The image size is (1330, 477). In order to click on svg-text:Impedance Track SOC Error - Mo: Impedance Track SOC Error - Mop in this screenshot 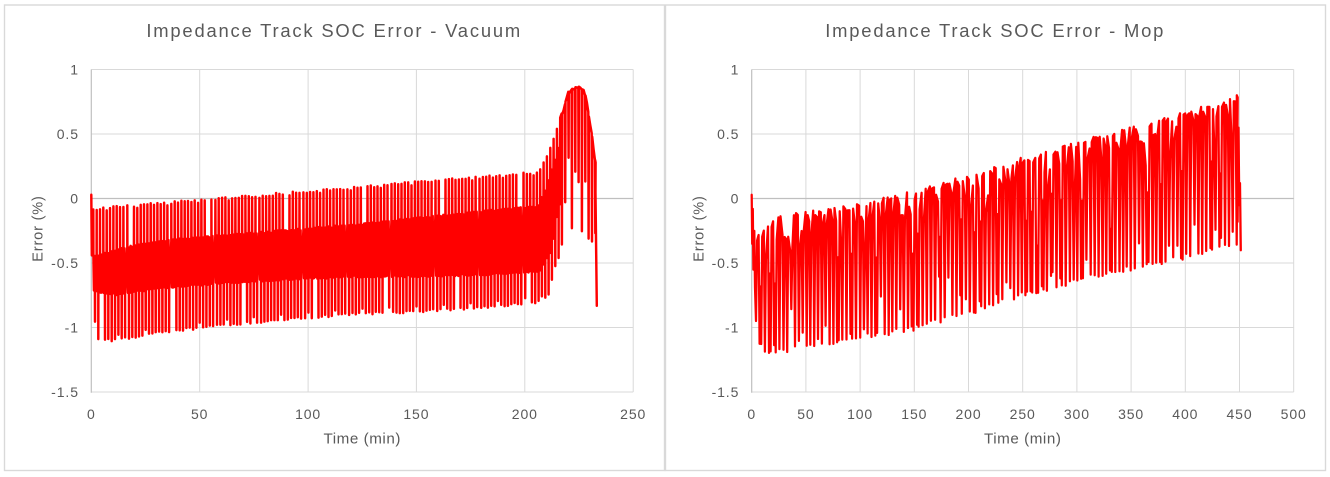, I will do `click(995, 30)`.